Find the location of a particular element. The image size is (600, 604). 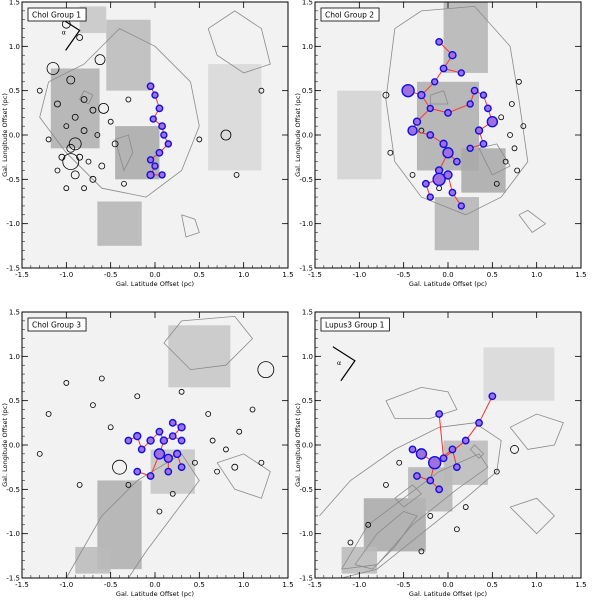

panel-title: Chol Group 2 is located at coordinates (349, 15).